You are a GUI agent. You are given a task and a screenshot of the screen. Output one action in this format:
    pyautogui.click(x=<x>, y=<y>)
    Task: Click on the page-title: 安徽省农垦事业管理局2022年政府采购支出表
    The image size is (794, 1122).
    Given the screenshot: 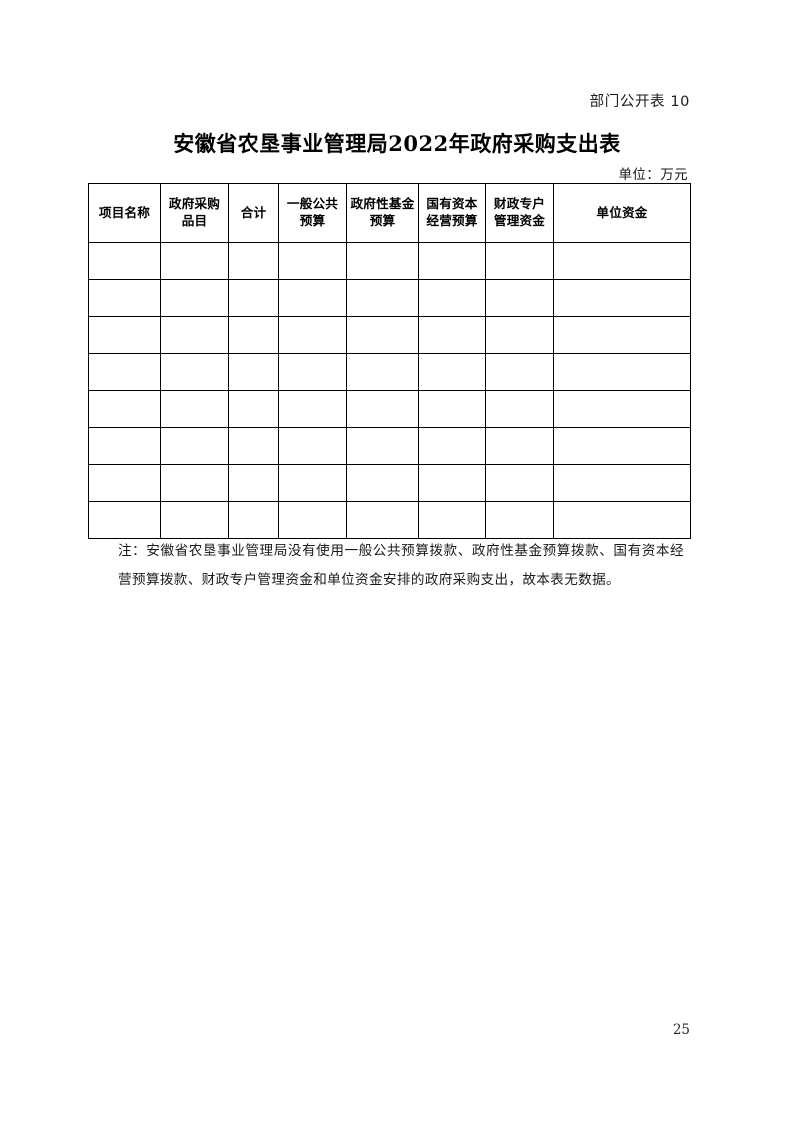 What is the action you would take?
    pyautogui.click(x=397, y=143)
    